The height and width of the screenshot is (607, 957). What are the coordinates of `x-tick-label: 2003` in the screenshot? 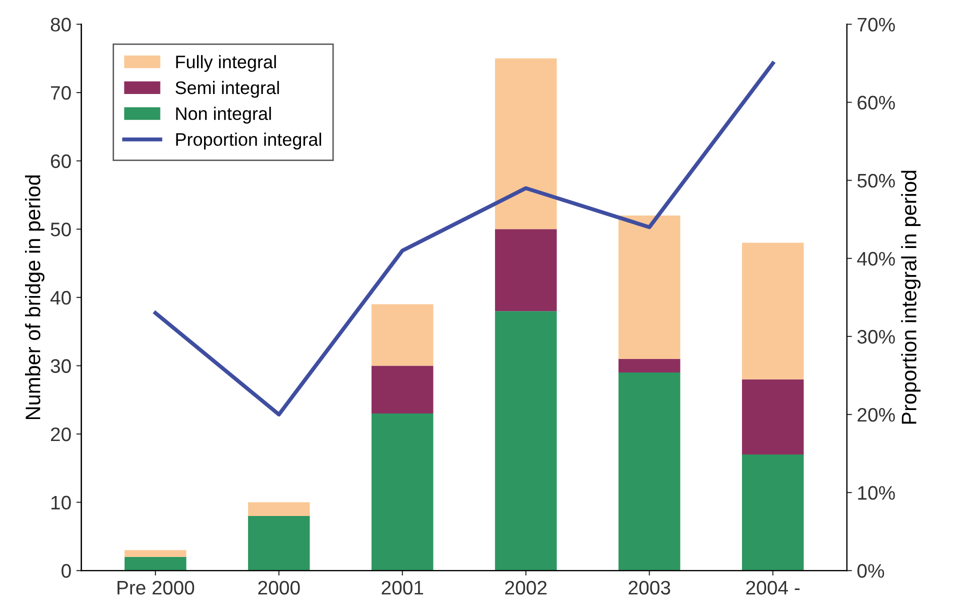 It's located at (649, 587).